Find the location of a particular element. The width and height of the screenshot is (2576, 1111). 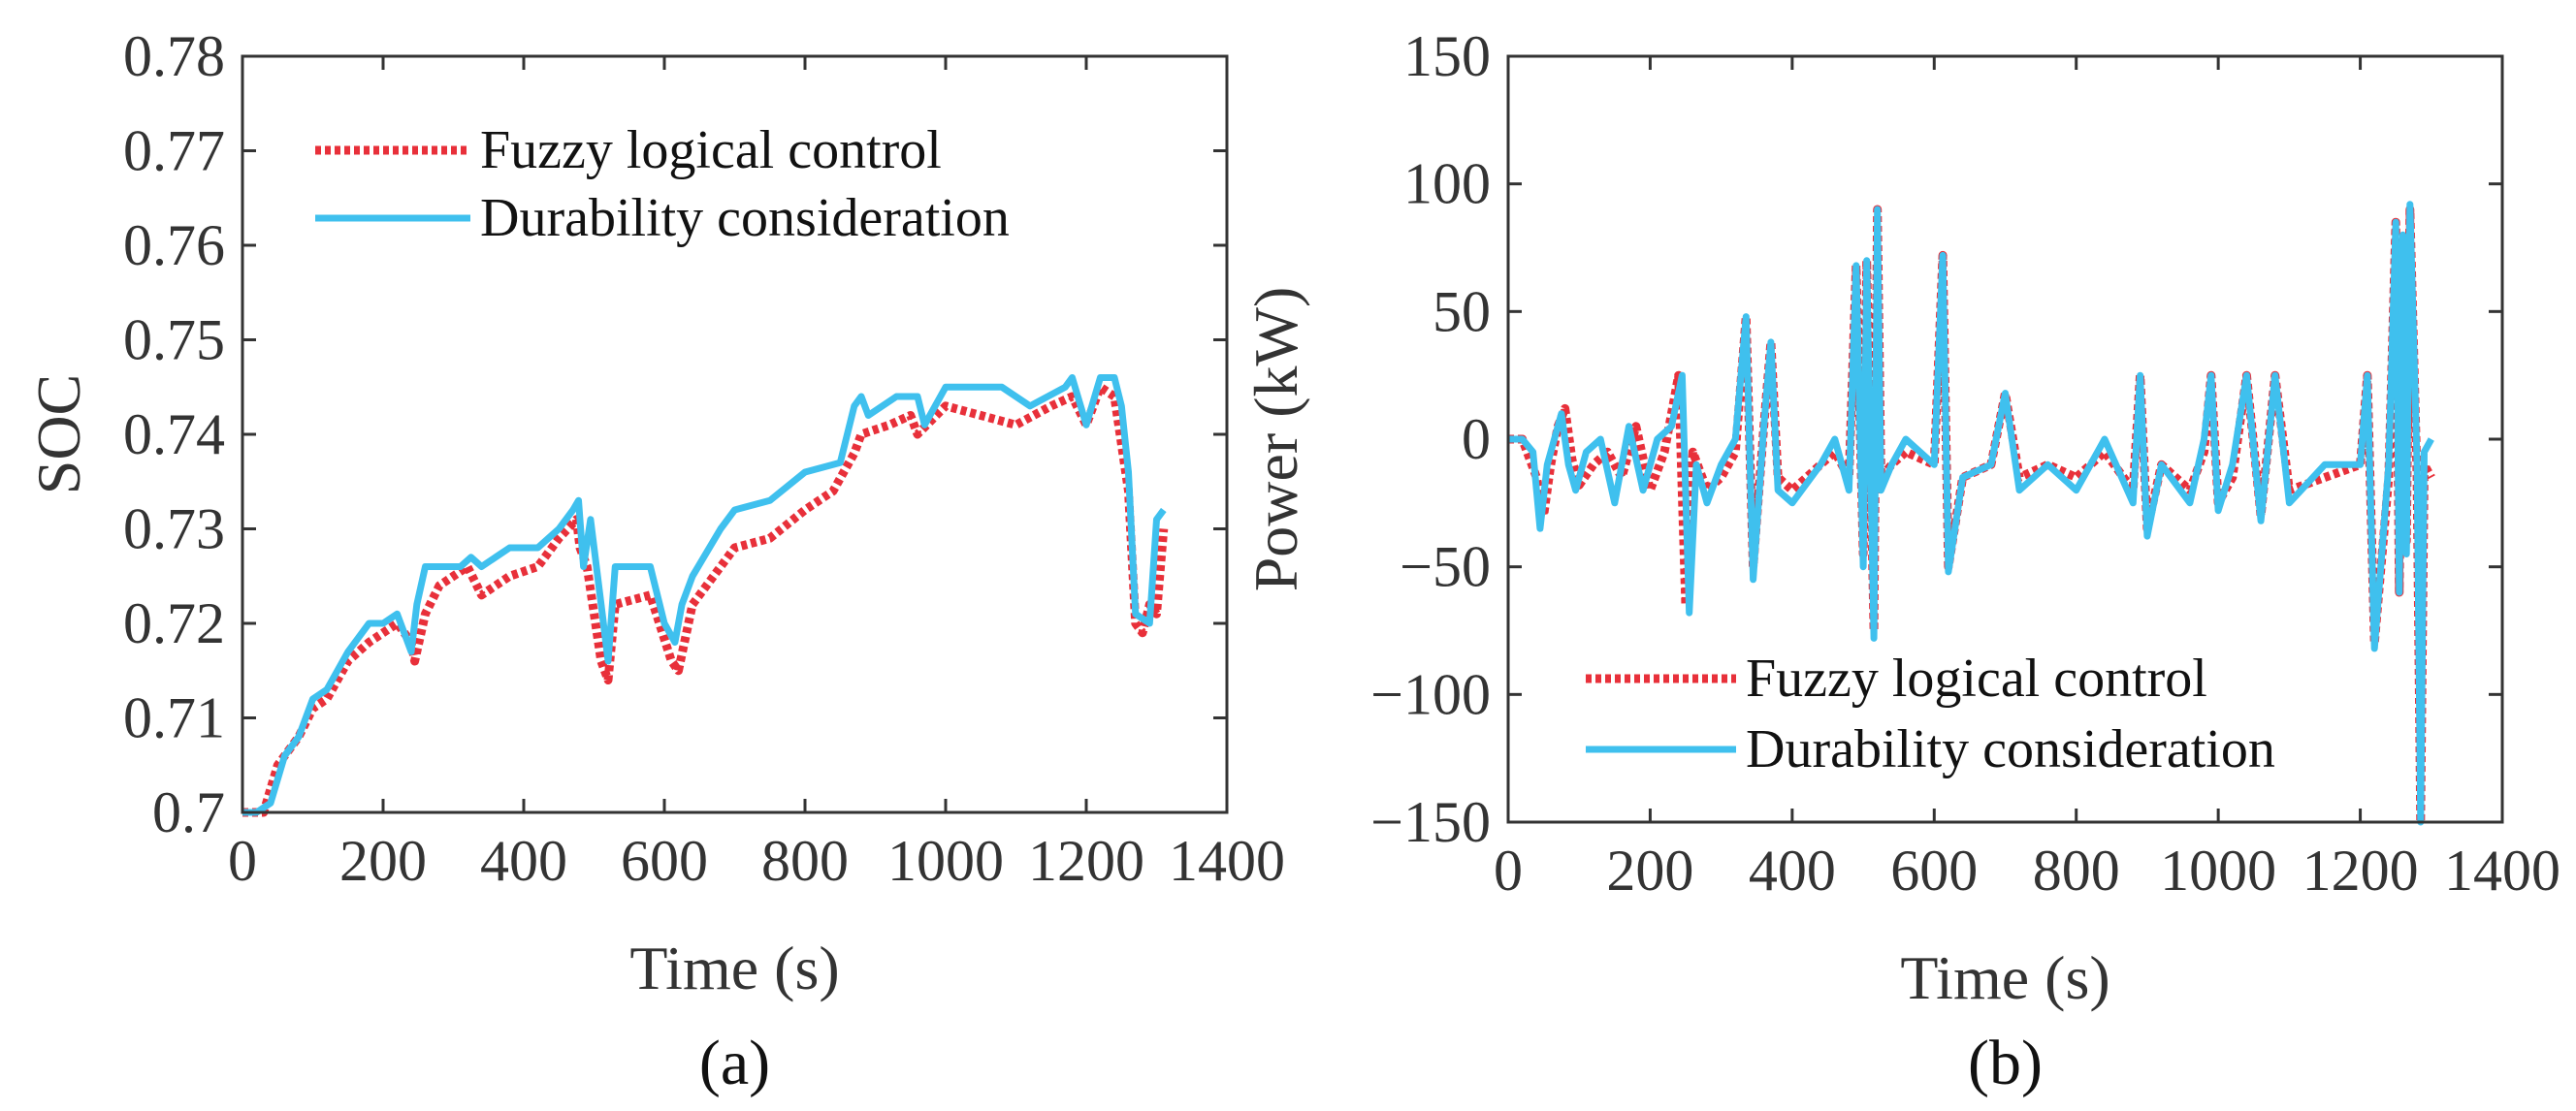

panel-b-y-tick-labels: −150 −100 −50 0 50 100 150 is located at coordinates (1430, 439).